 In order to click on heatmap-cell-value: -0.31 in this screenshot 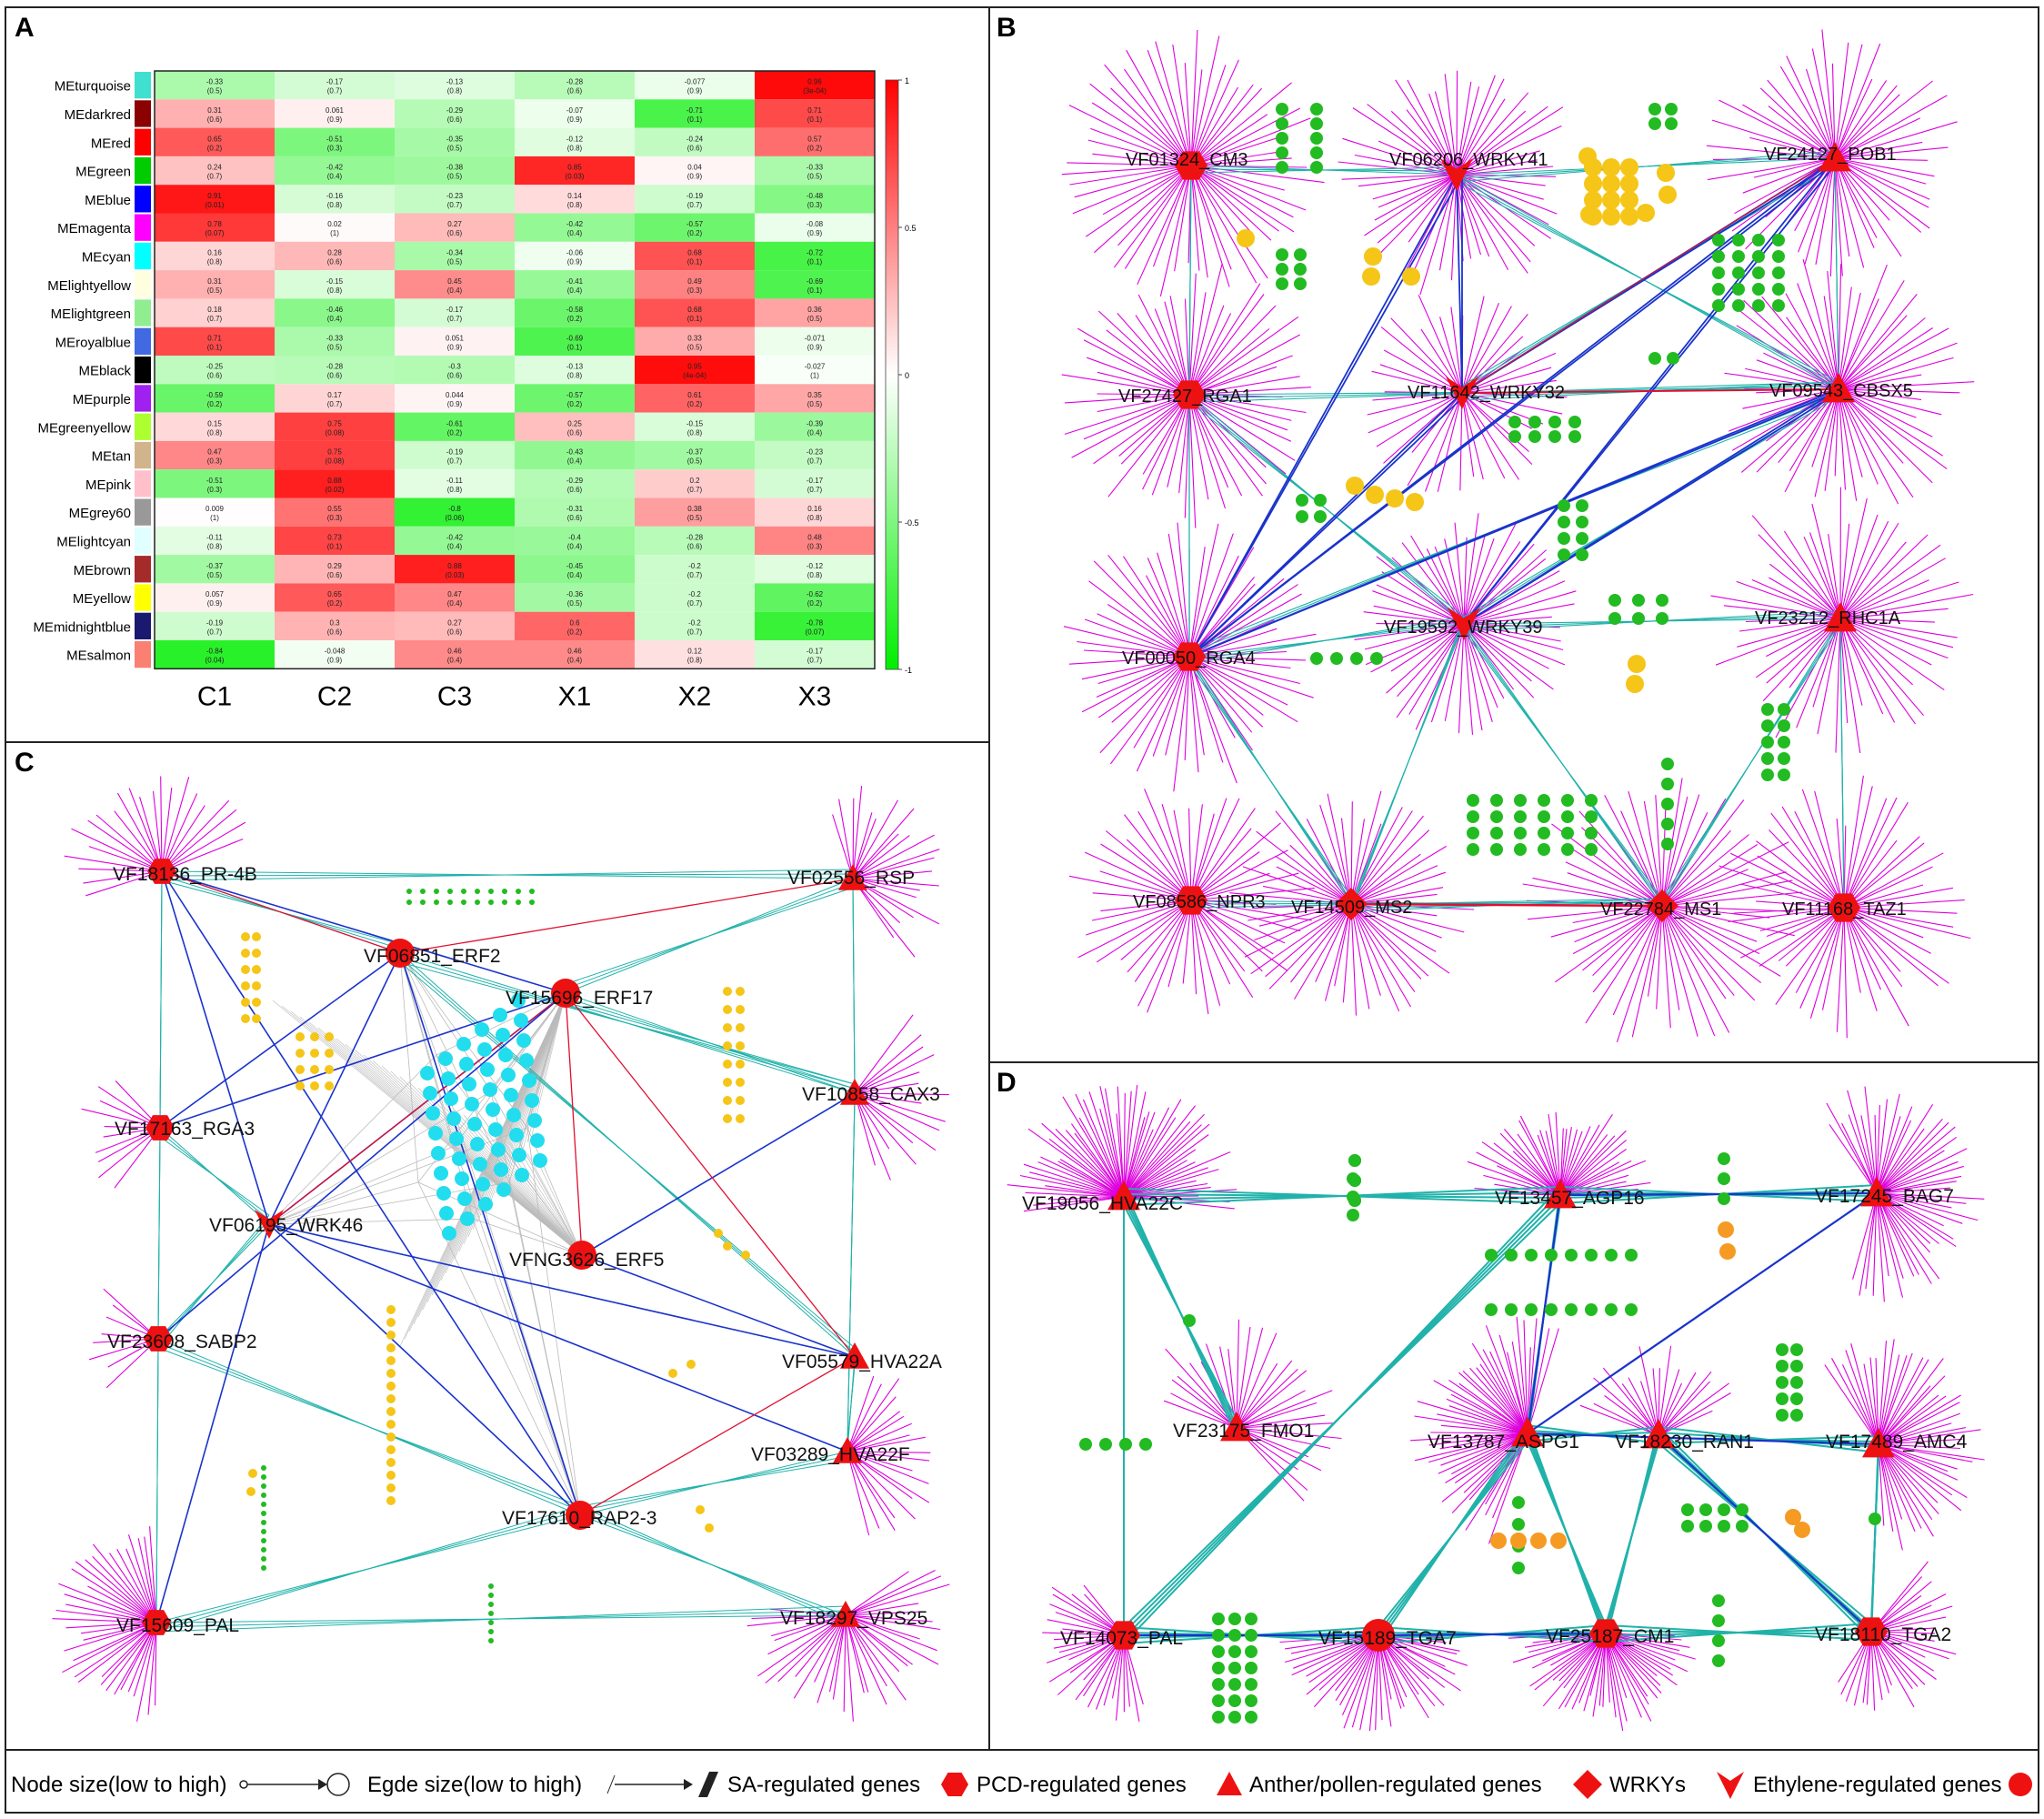, I will do `click(575, 509)`.